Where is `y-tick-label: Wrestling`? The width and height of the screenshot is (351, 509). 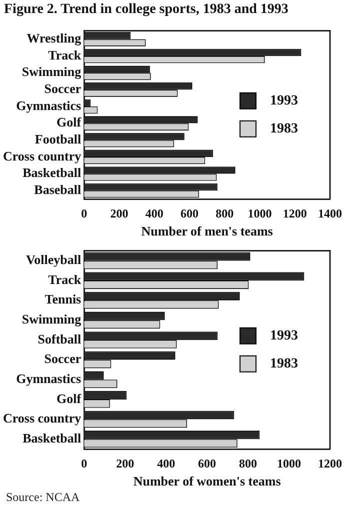
y-tick-label: Wrestling is located at coordinates (54, 38).